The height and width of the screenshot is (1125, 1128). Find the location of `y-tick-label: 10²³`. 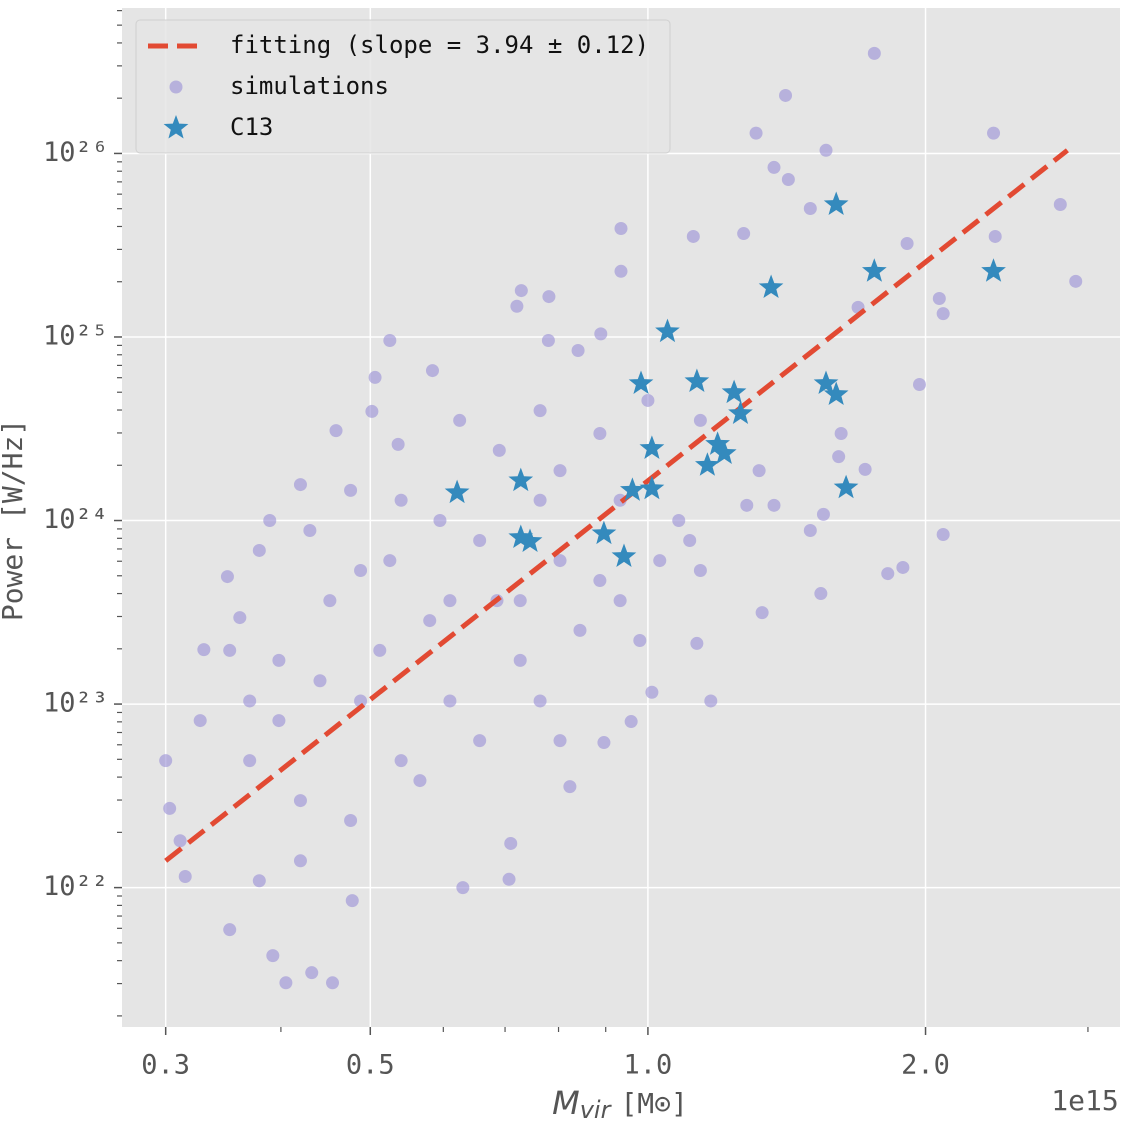

y-tick-label: 10²³ is located at coordinates (75, 703).